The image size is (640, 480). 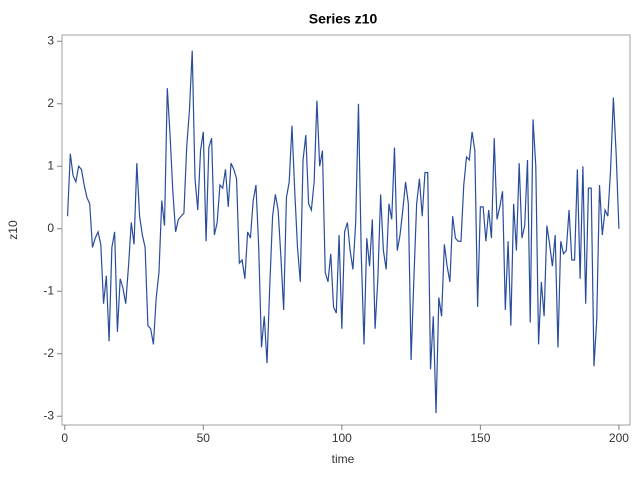 I want to click on y-tick-label: 1, so click(x=50, y=165).